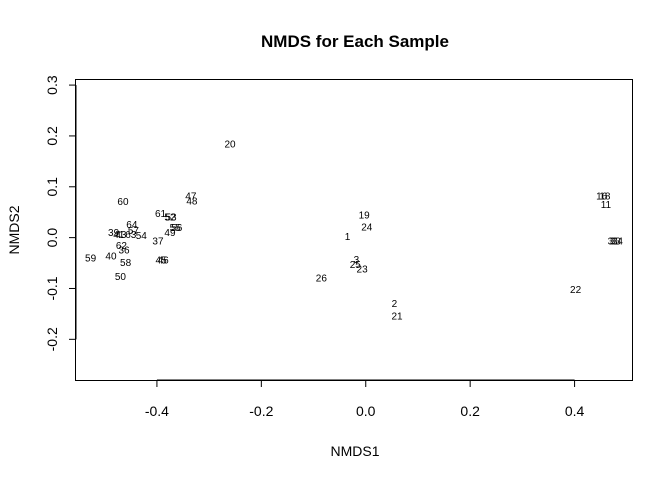  Describe the element at coordinates (363, 270) in the screenshot. I see `point-label: 23` at that location.